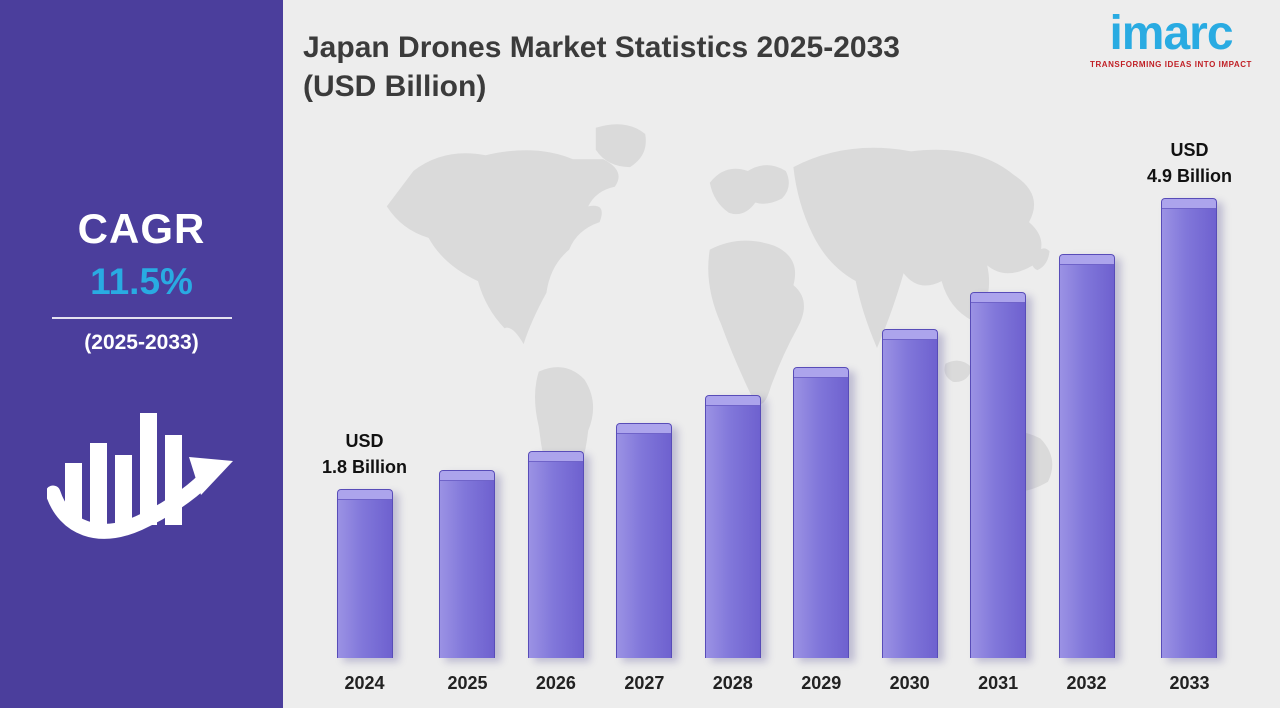  I want to click on x-axis-label-2027: 2027, so click(644, 683).